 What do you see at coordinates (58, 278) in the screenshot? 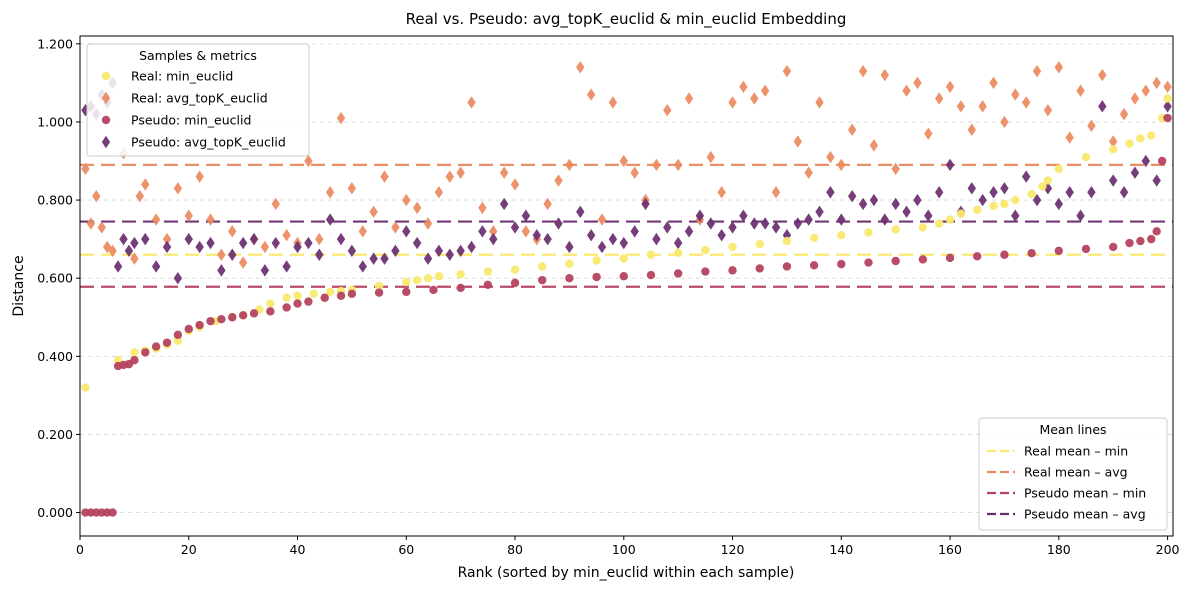
I see `y-axis: 0.000 0.200 0.400 0.600 0.800 1.000 1.200` at bounding box center [58, 278].